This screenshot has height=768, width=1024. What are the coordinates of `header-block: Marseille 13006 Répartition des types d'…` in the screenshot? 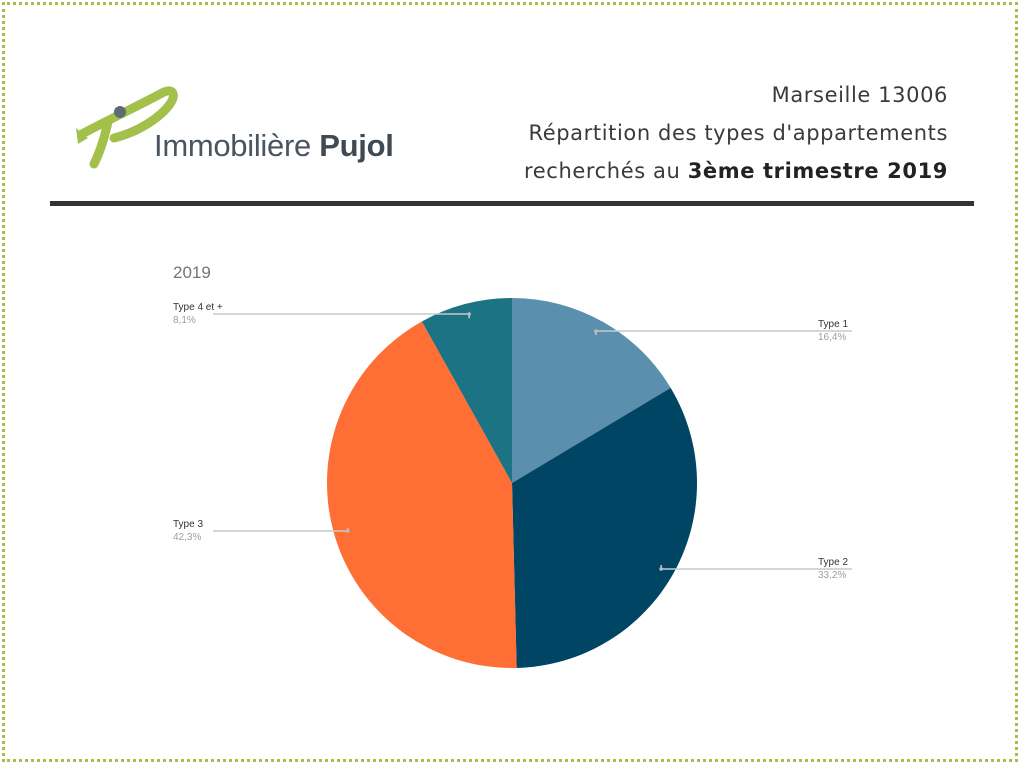 It's located at (736, 133).